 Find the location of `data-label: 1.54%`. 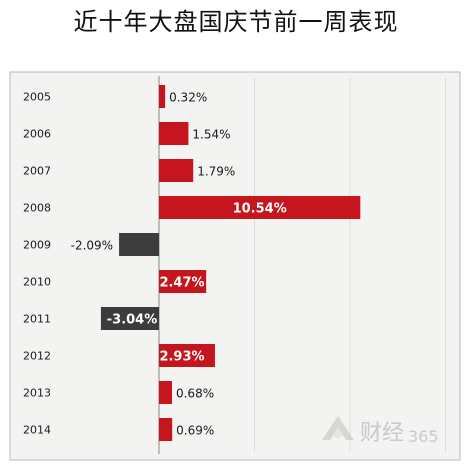

data-label: 1.54% is located at coordinates (211, 135).